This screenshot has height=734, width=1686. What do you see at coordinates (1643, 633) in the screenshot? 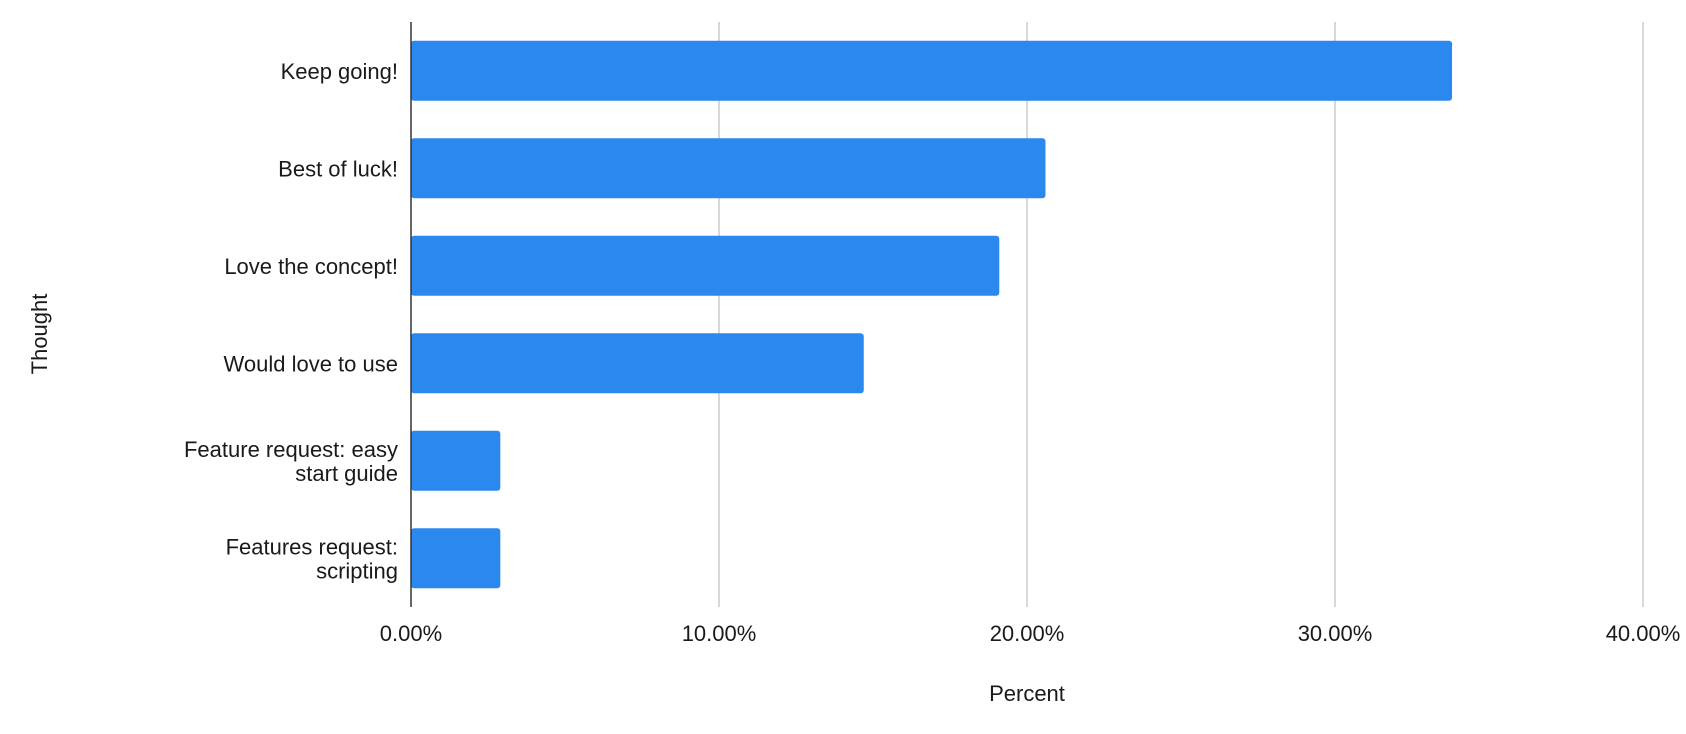
I see `x-tick-label: 40.00%` at bounding box center [1643, 633].